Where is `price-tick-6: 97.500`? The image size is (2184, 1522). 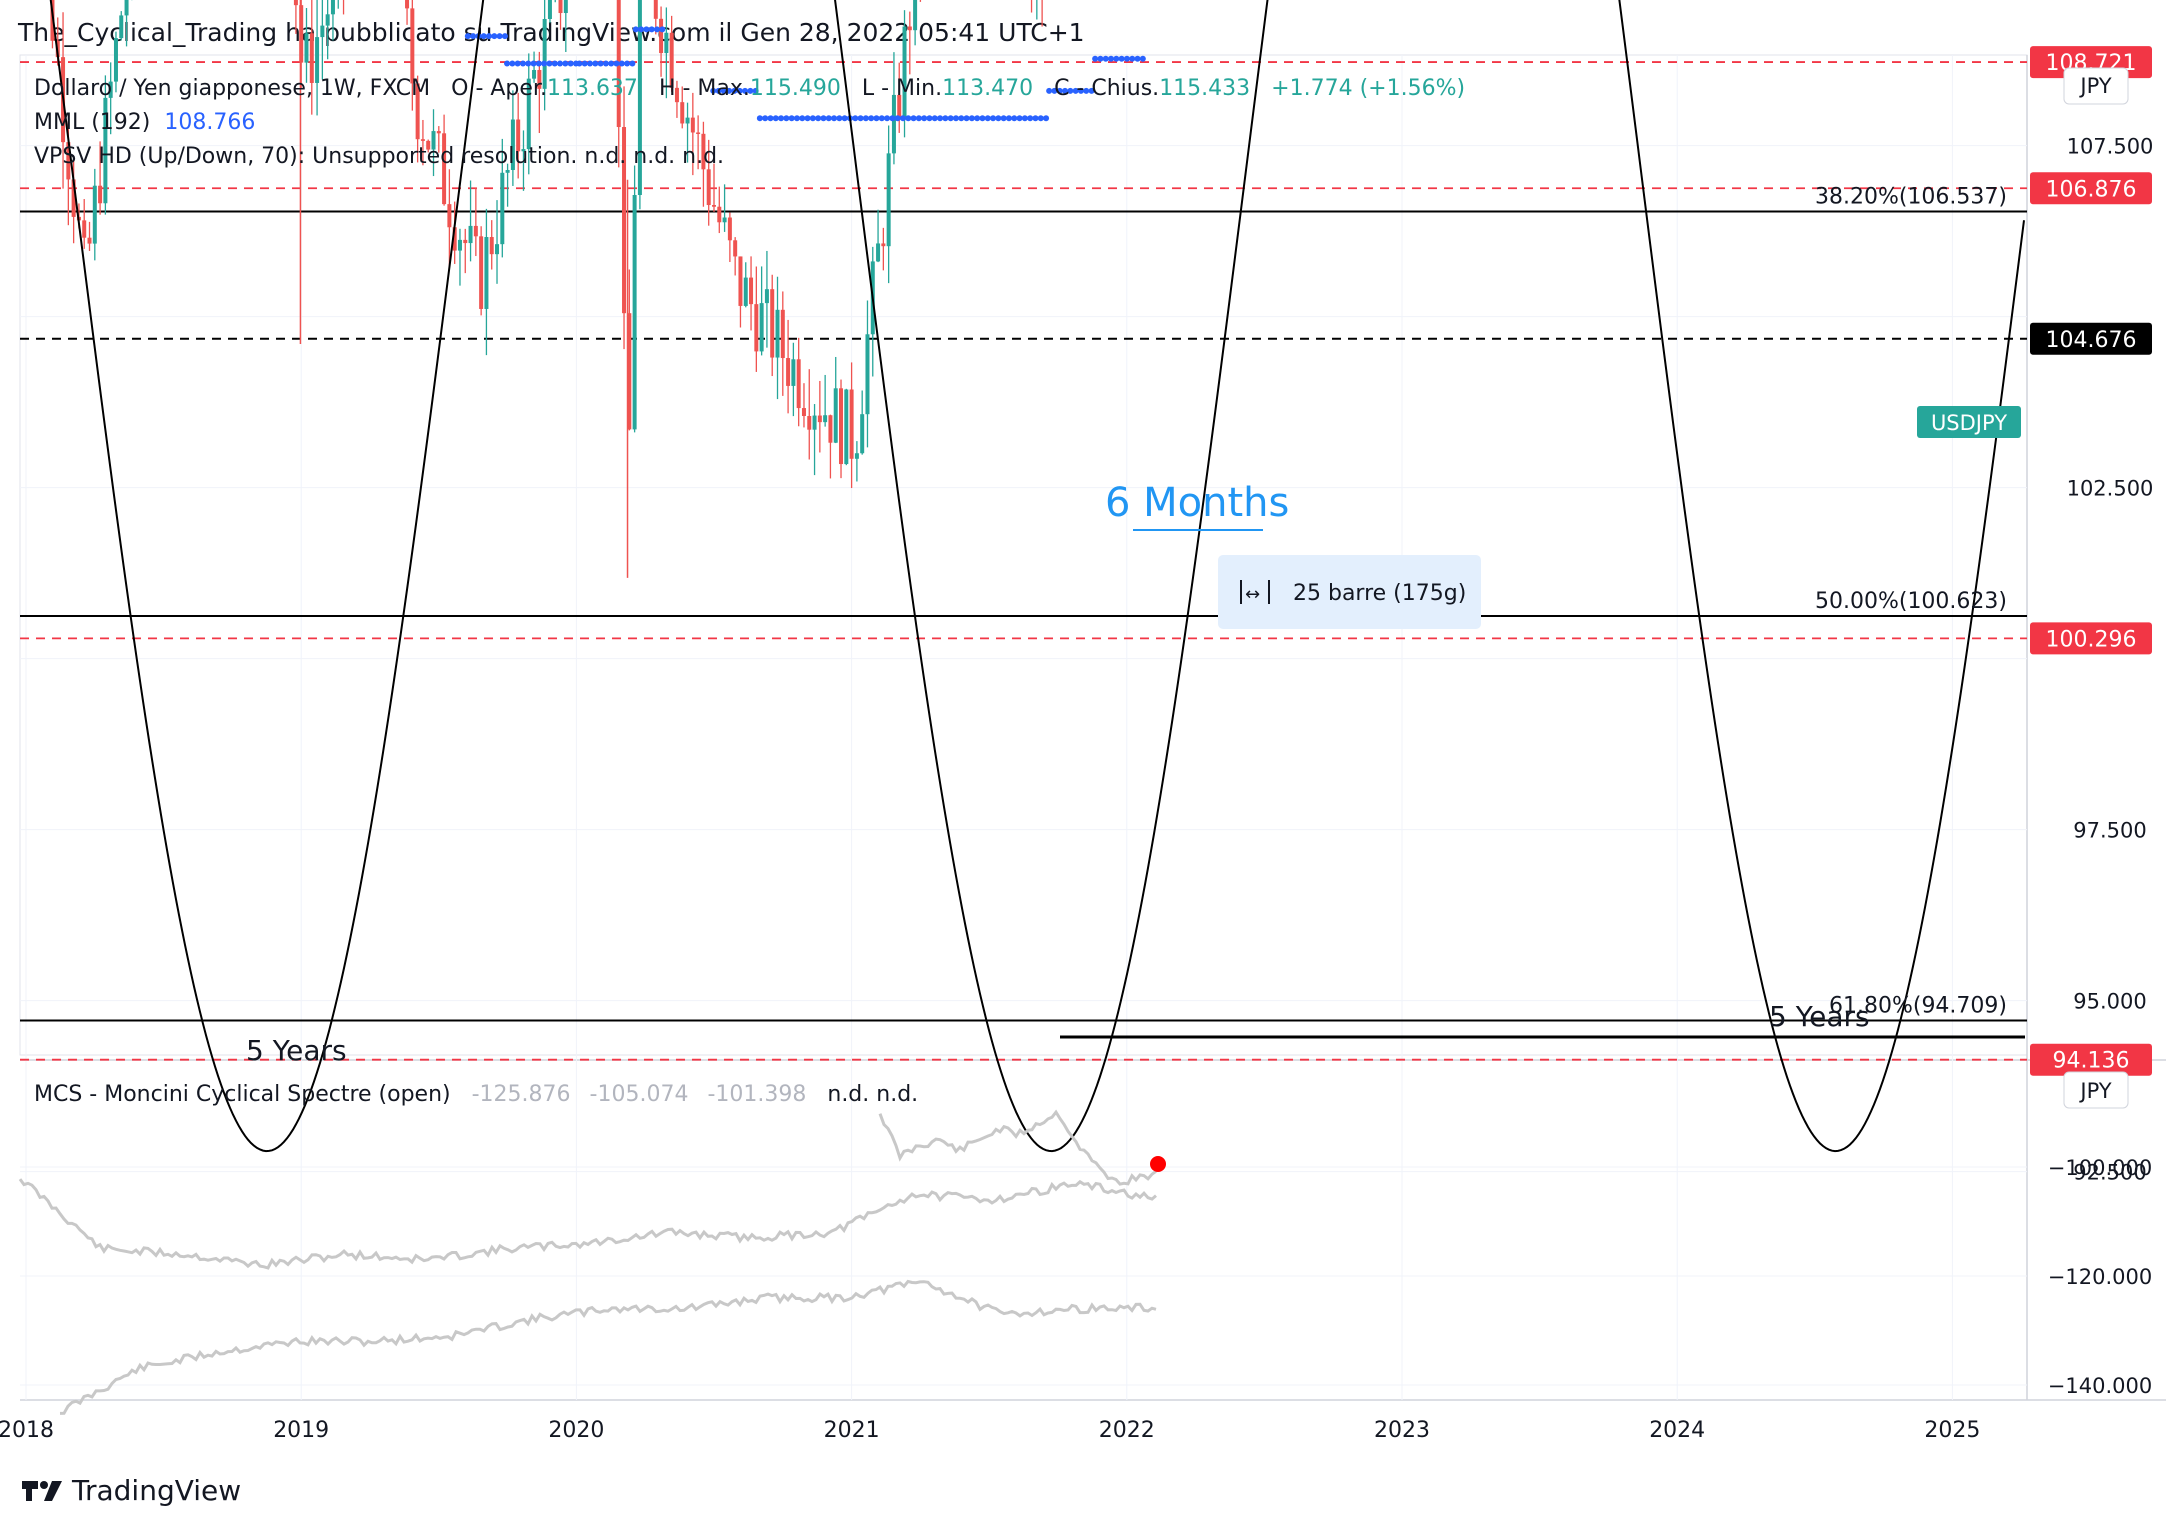 price-tick-6: 97.500 is located at coordinates (2109, 831).